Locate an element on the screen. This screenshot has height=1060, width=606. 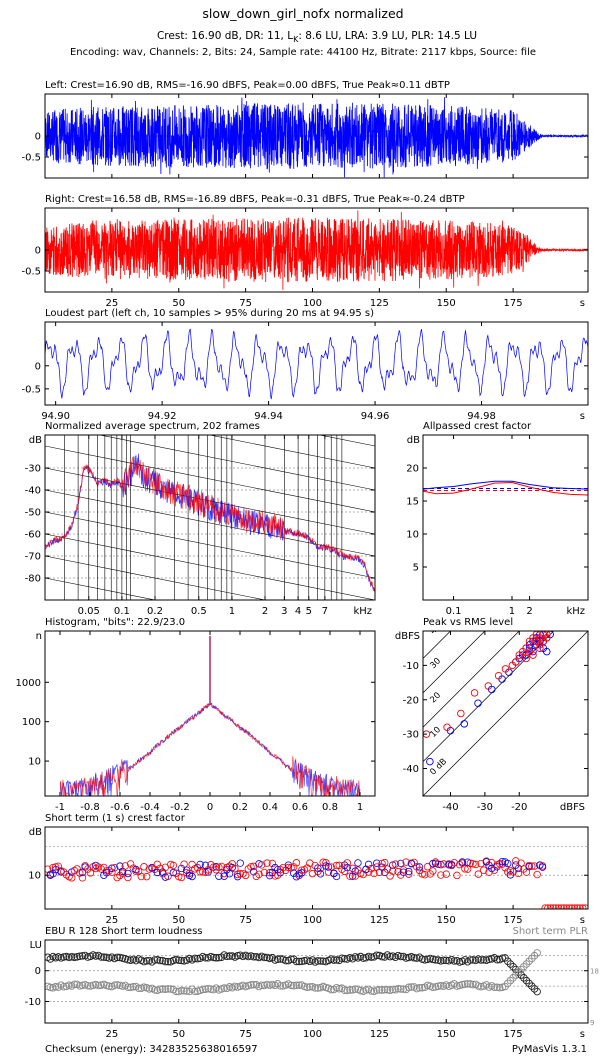
histogram-right-line is located at coordinates (210, 749).